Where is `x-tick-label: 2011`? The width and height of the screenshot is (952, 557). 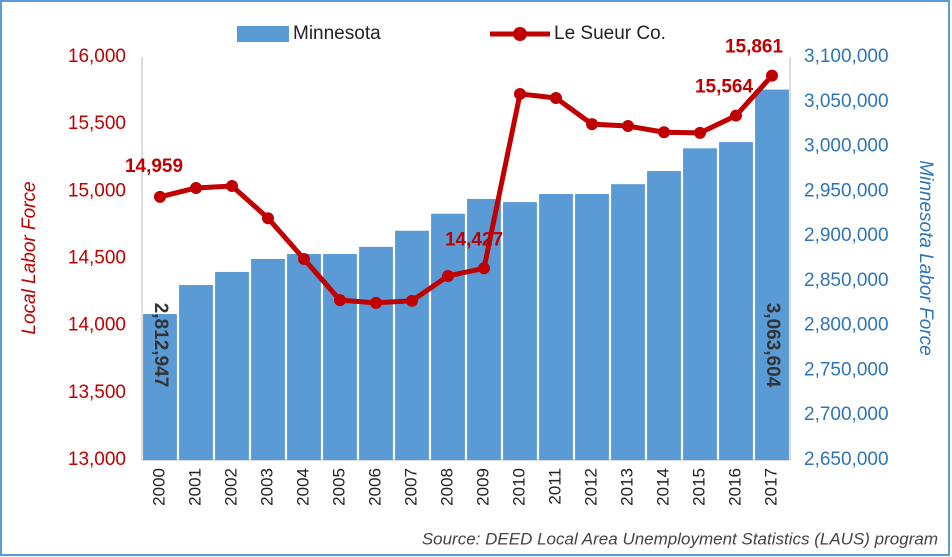
x-tick-label: 2011 is located at coordinates (554, 486).